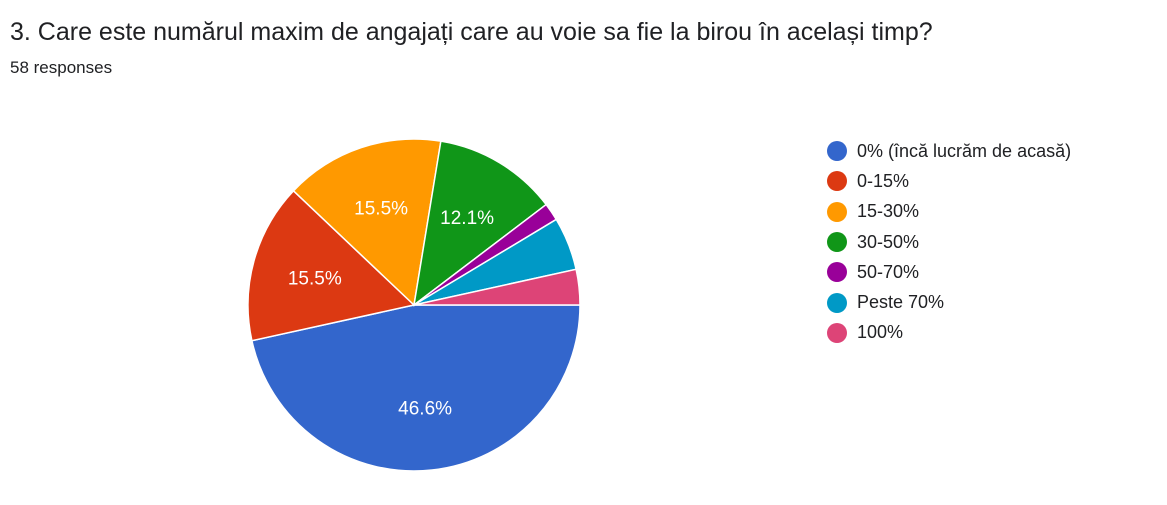  I want to click on legend-item: 50-70%, so click(949, 272).